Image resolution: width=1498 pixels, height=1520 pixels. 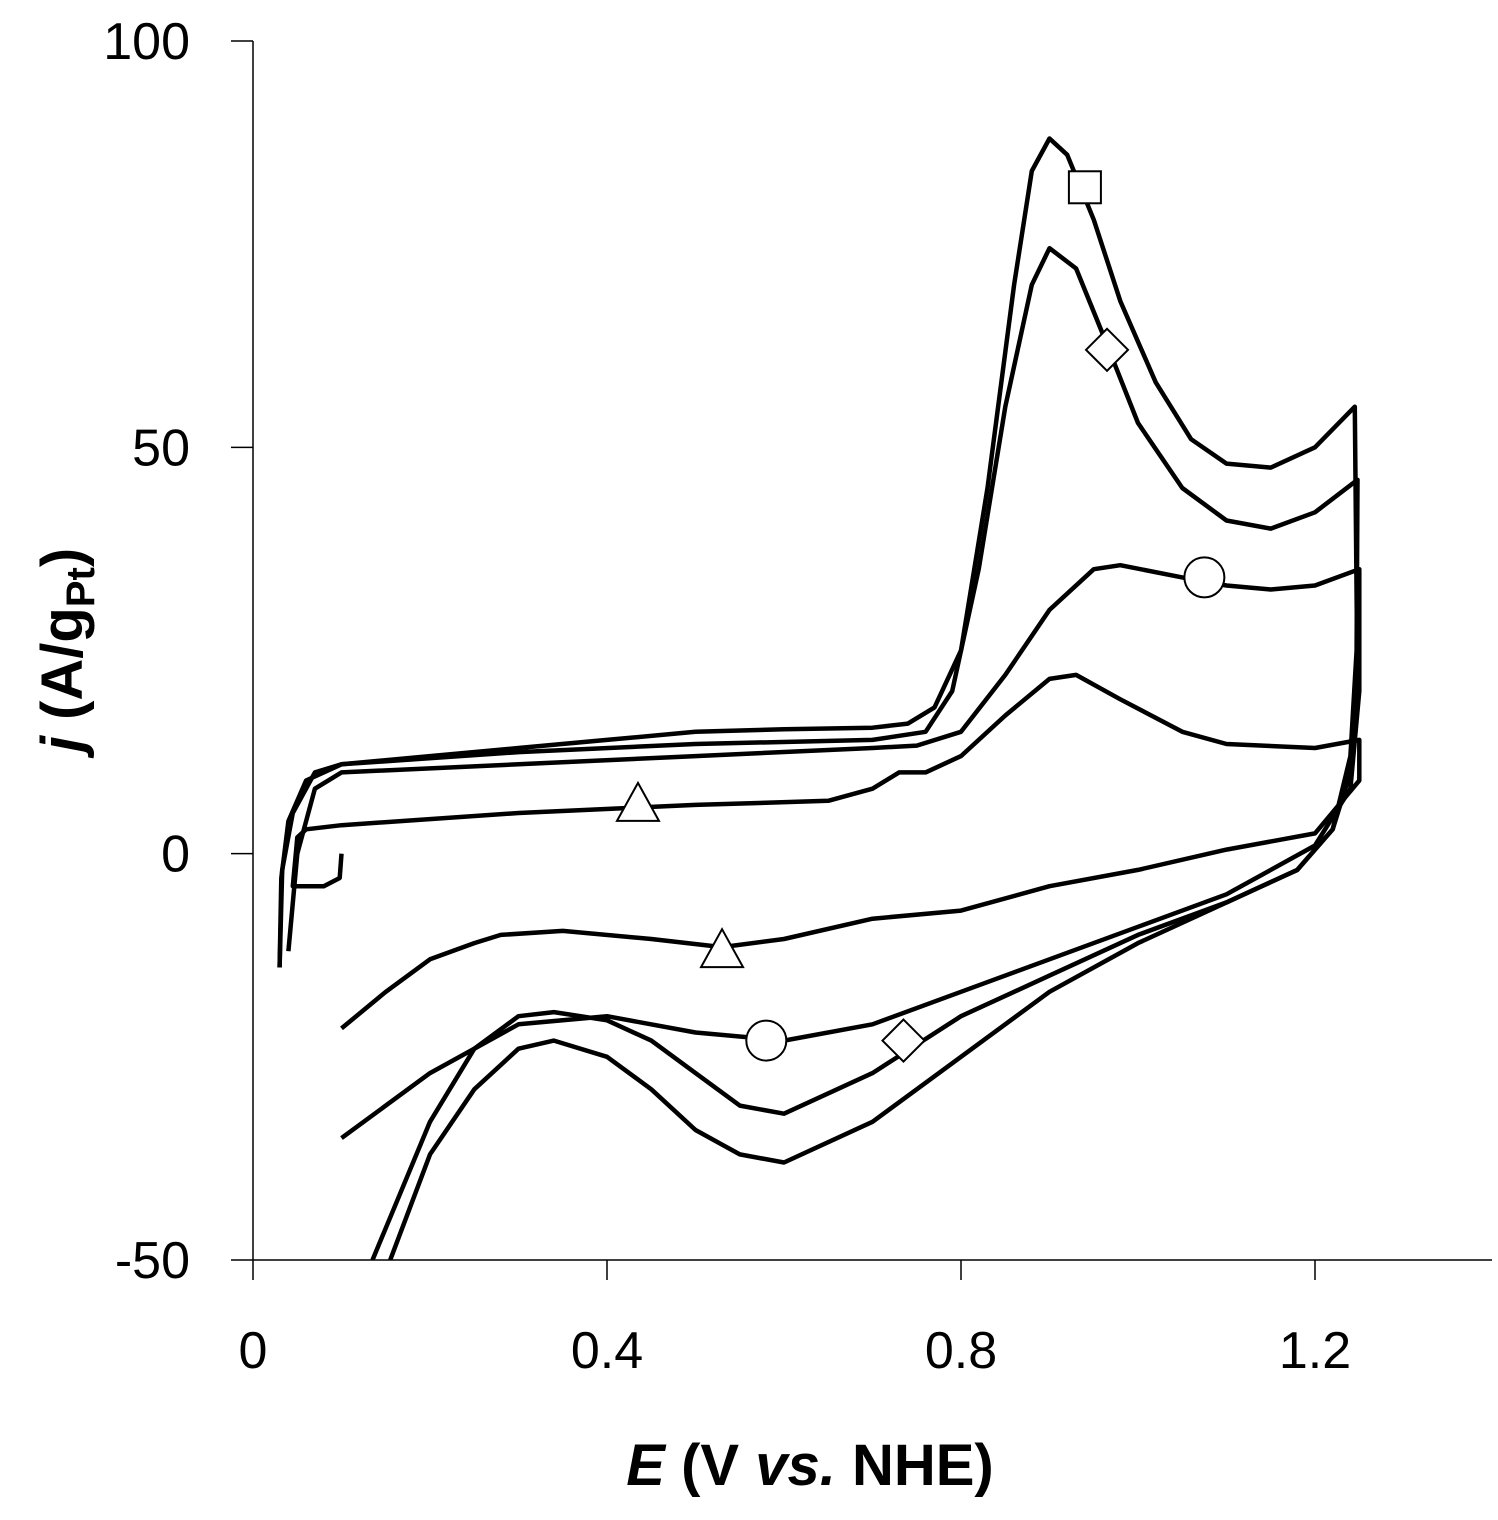 I want to click on x-title-part: (V, so click(x=710, y=1465).